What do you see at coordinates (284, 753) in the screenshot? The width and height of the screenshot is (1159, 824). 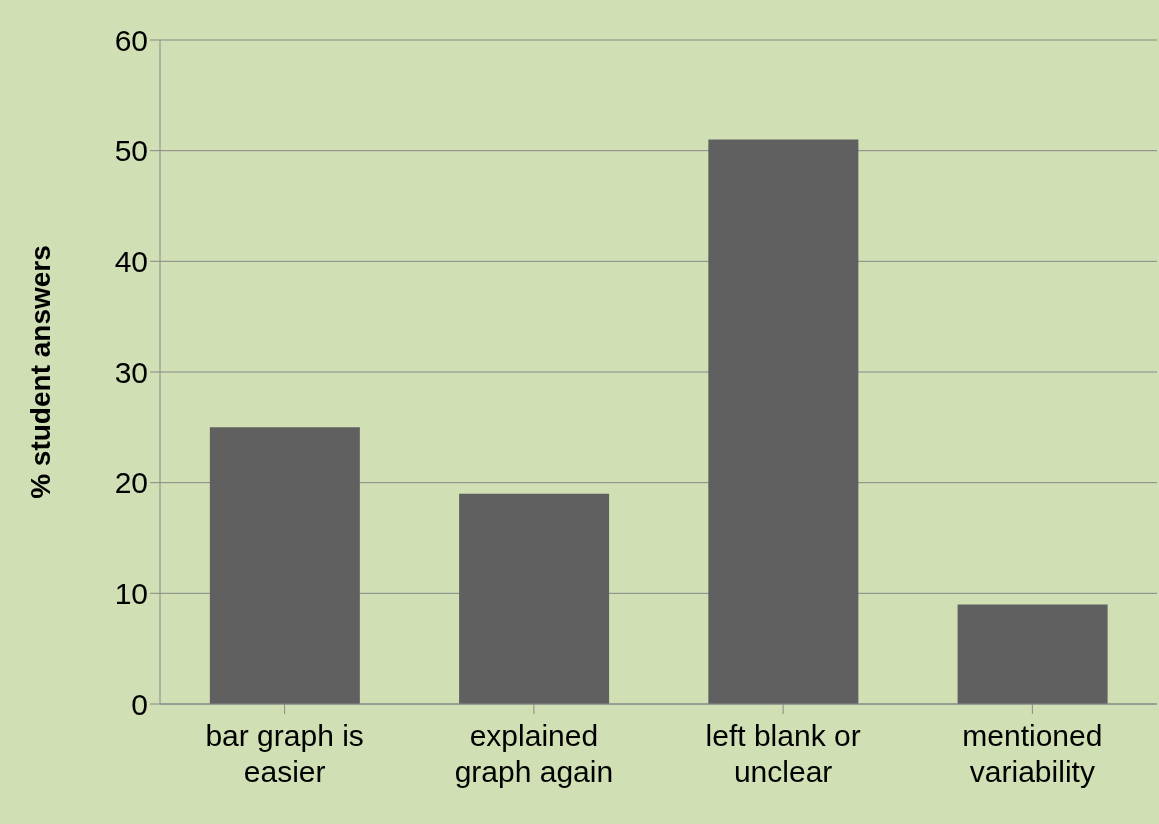 I see `x-tick-label: bar graph is easier` at bounding box center [284, 753].